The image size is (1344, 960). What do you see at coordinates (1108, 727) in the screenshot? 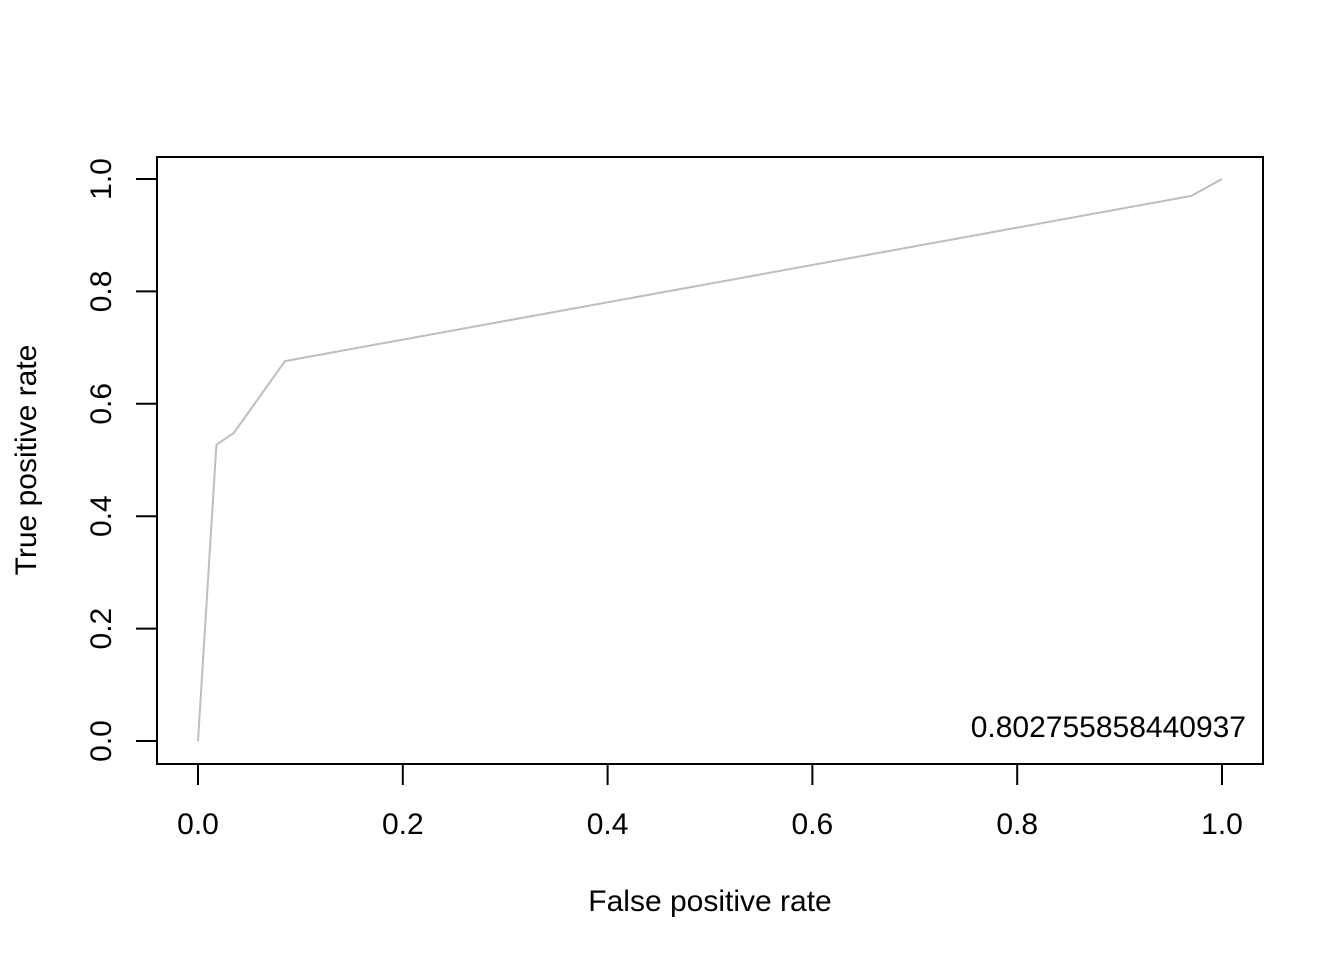
I see `auc-annotation: 0.802755858440937` at bounding box center [1108, 727].